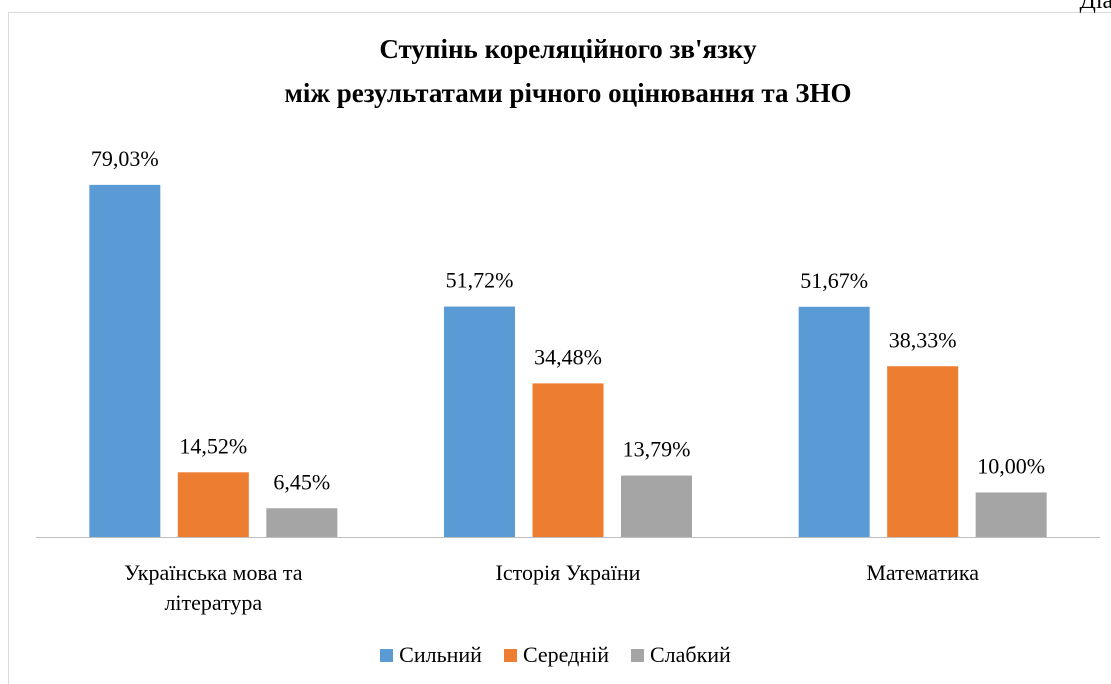 Image resolution: width=1111 pixels, height=684 pixels. What do you see at coordinates (657, 449) in the screenshot?
I see `data-label: 13,79%` at bounding box center [657, 449].